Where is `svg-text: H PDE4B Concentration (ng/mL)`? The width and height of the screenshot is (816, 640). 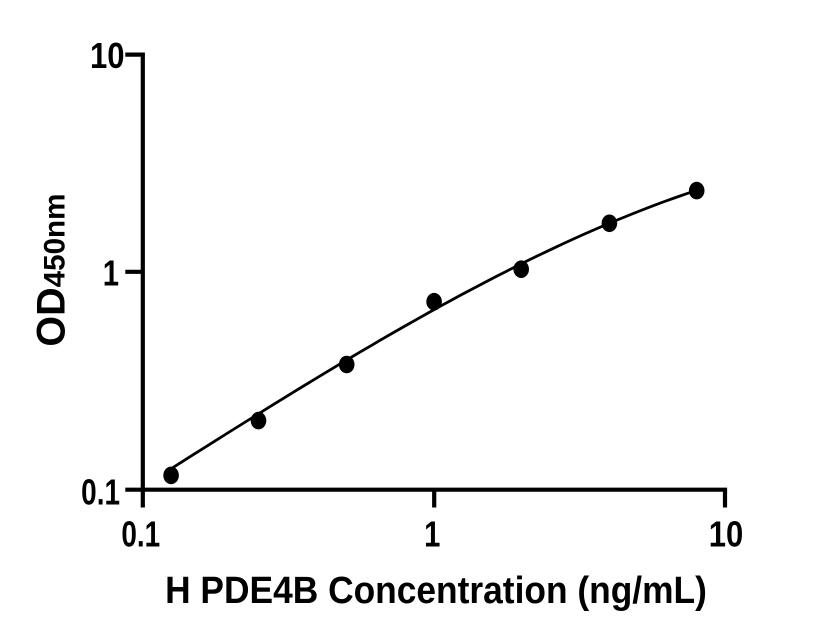 svg-text: H PDE4B Concentration (ng/mL) is located at coordinates (436, 590).